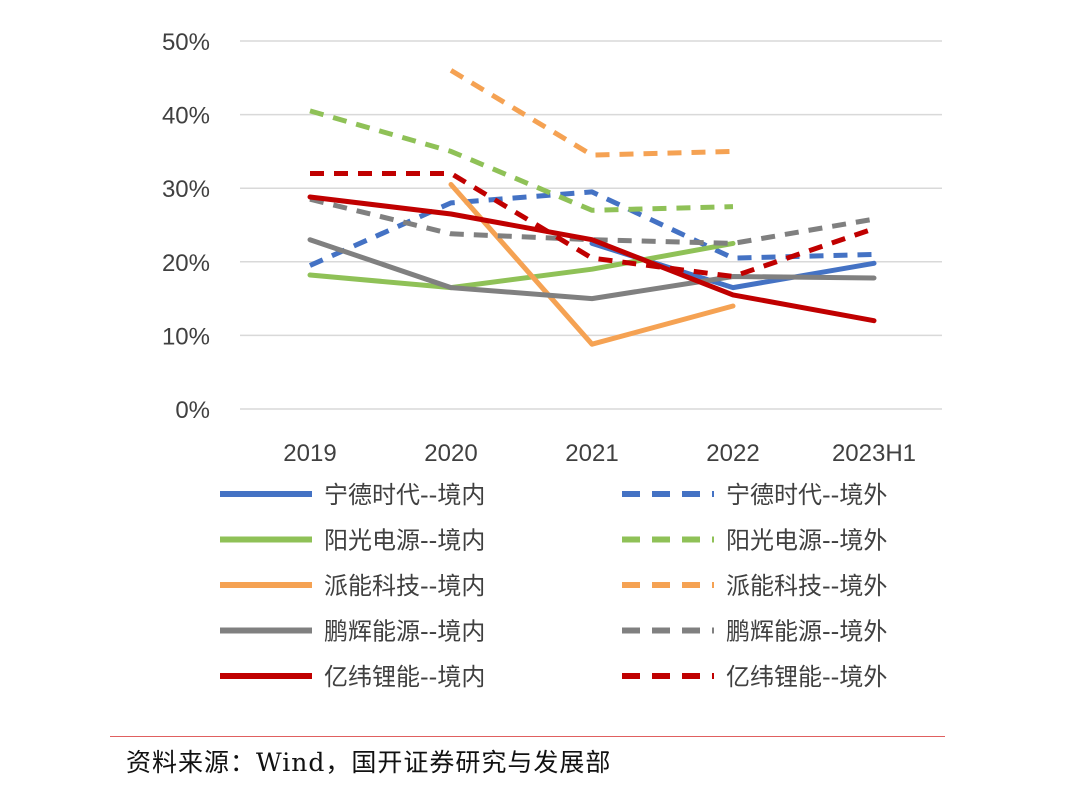 This screenshot has height=811, width=1080. What do you see at coordinates (369, 762) in the screenshot?
I see `source-note: 资料来源：Wind，国开证券研究与发展部` at bounding box center [369, 762].